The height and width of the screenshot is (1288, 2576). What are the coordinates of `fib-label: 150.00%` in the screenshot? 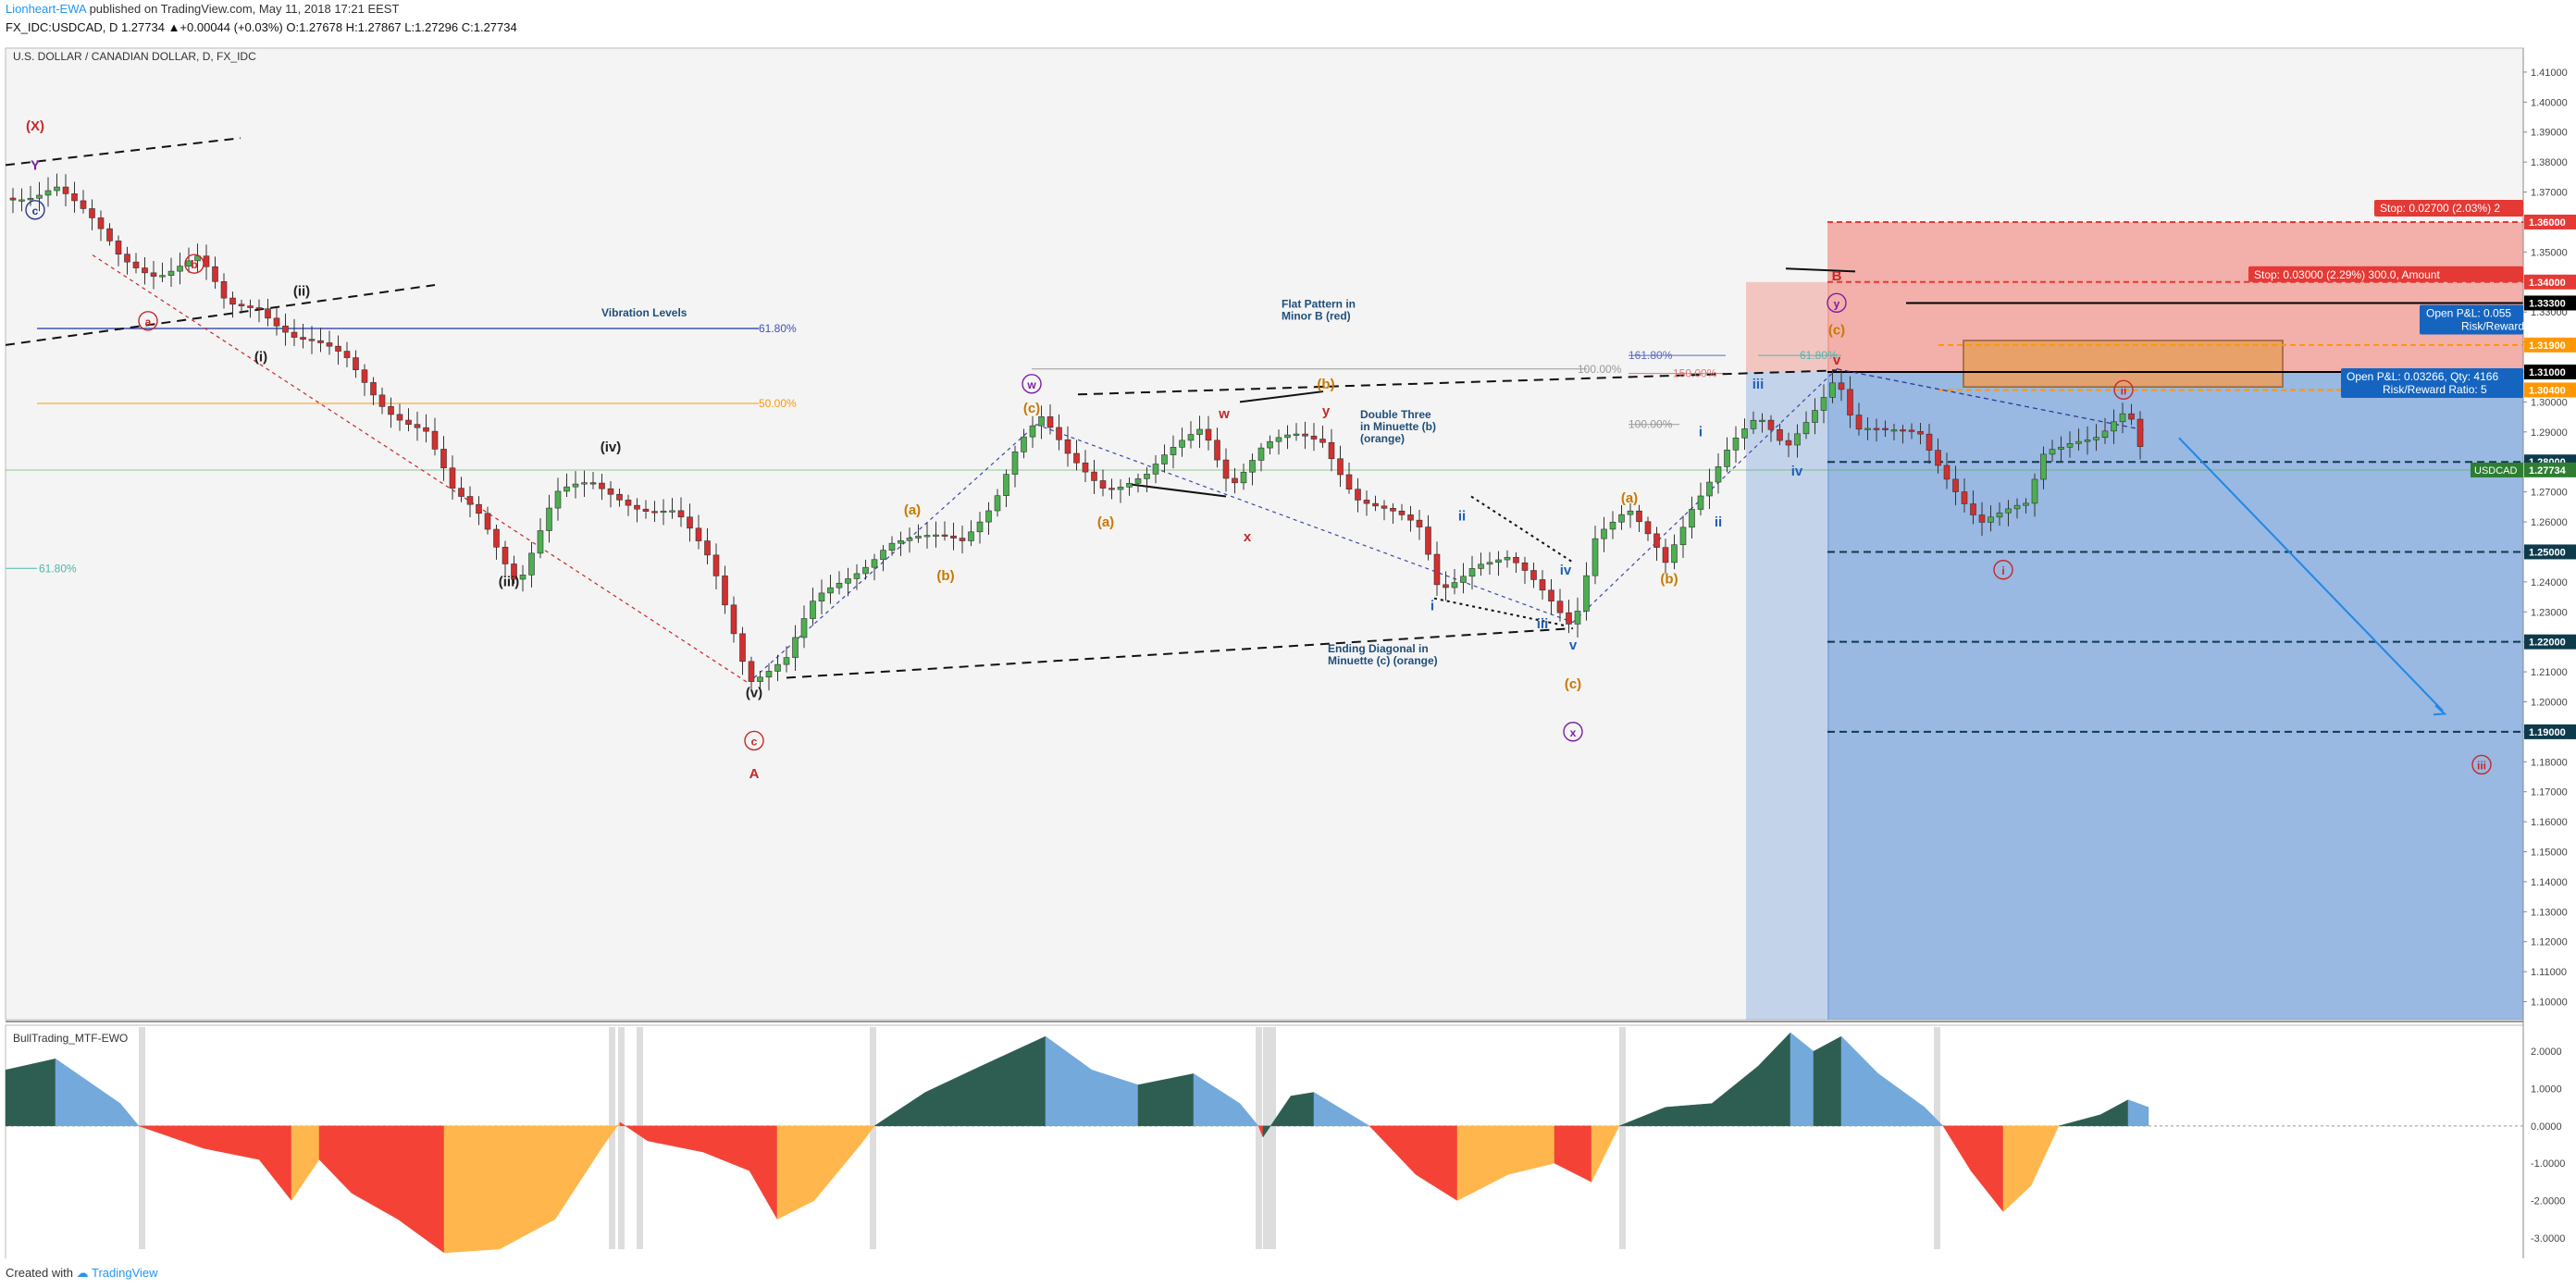 It's located at (1695, 374).